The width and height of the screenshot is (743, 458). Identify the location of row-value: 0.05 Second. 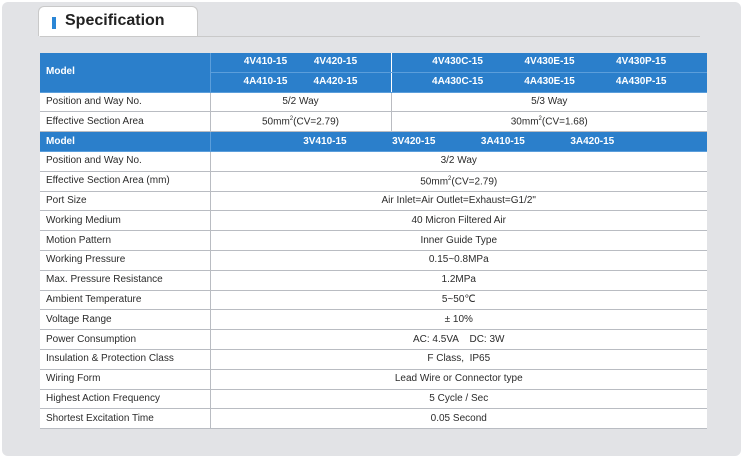
(458, 419).